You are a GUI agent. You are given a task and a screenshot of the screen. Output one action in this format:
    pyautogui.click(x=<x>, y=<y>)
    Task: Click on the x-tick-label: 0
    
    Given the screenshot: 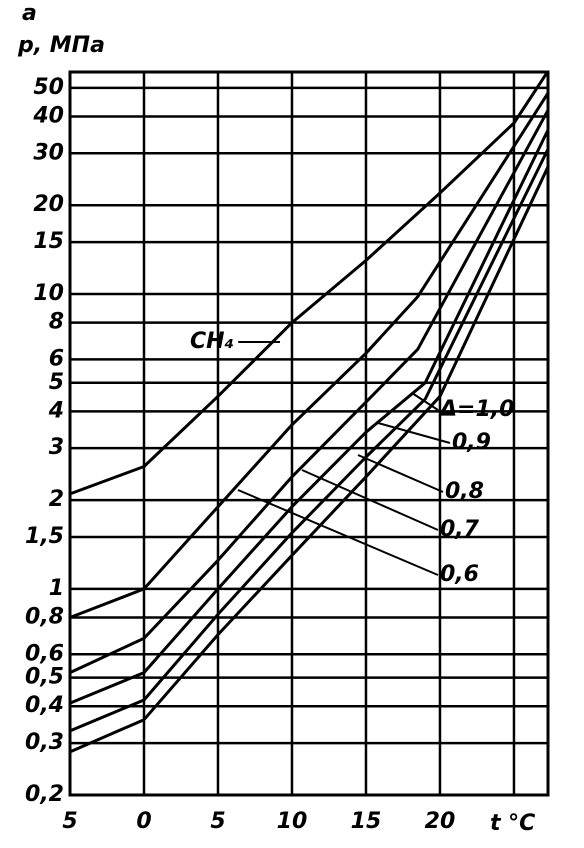 What is the action you would take?
    pyautogui.click(x=143, y=821)
    